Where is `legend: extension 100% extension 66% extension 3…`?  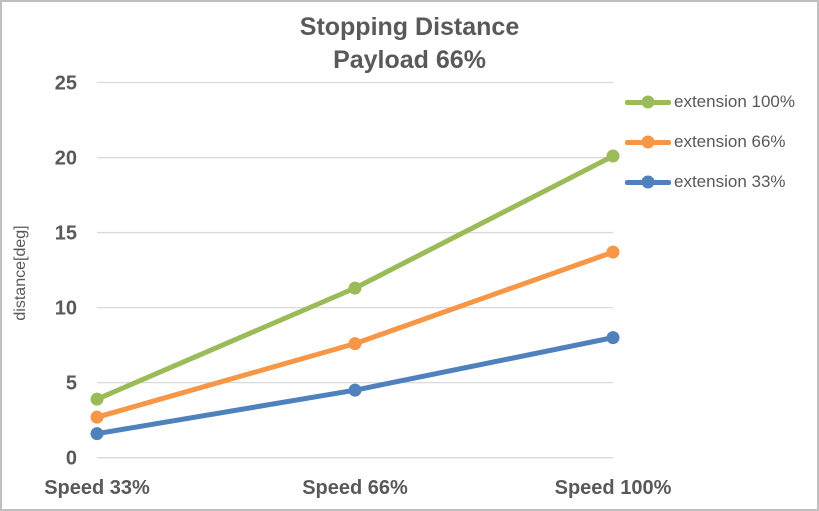
legend: extension 100% extension 66% extension 3… is located at coordinates (710, 152).